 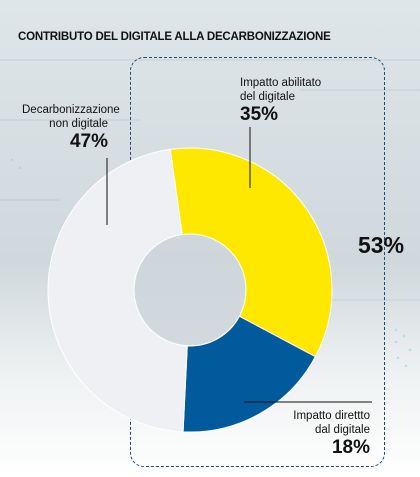 What do you see at coordinates (259, 114) in the screenshot?
I see `value-enabled-impact: 35%` at bounding box center [259, 114].